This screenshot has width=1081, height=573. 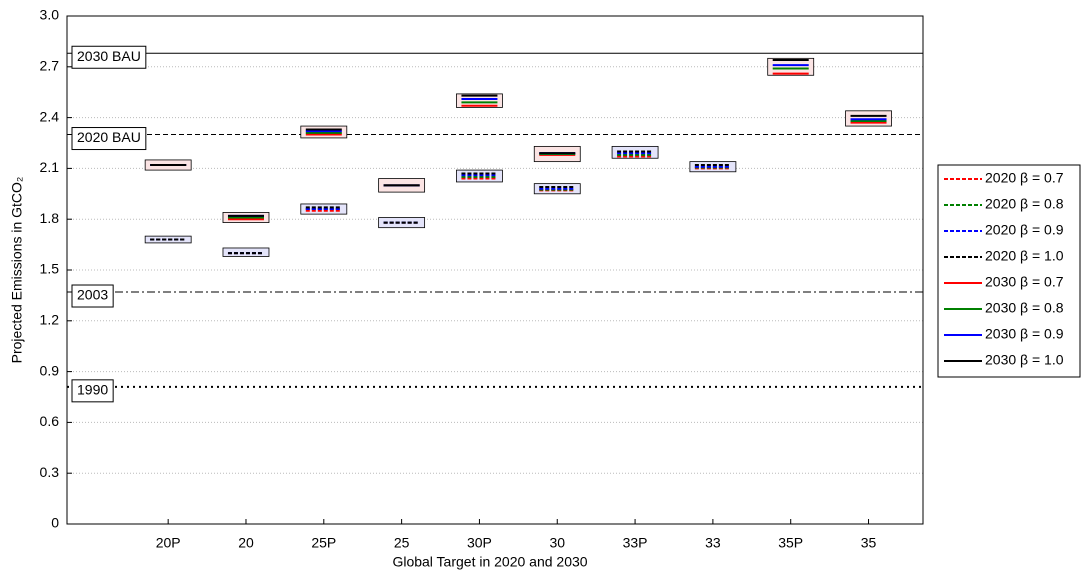 What do you see at coordinates (1009, 271) in the screenshot?
I see `legend-box` at bounding box center [1009, 271].